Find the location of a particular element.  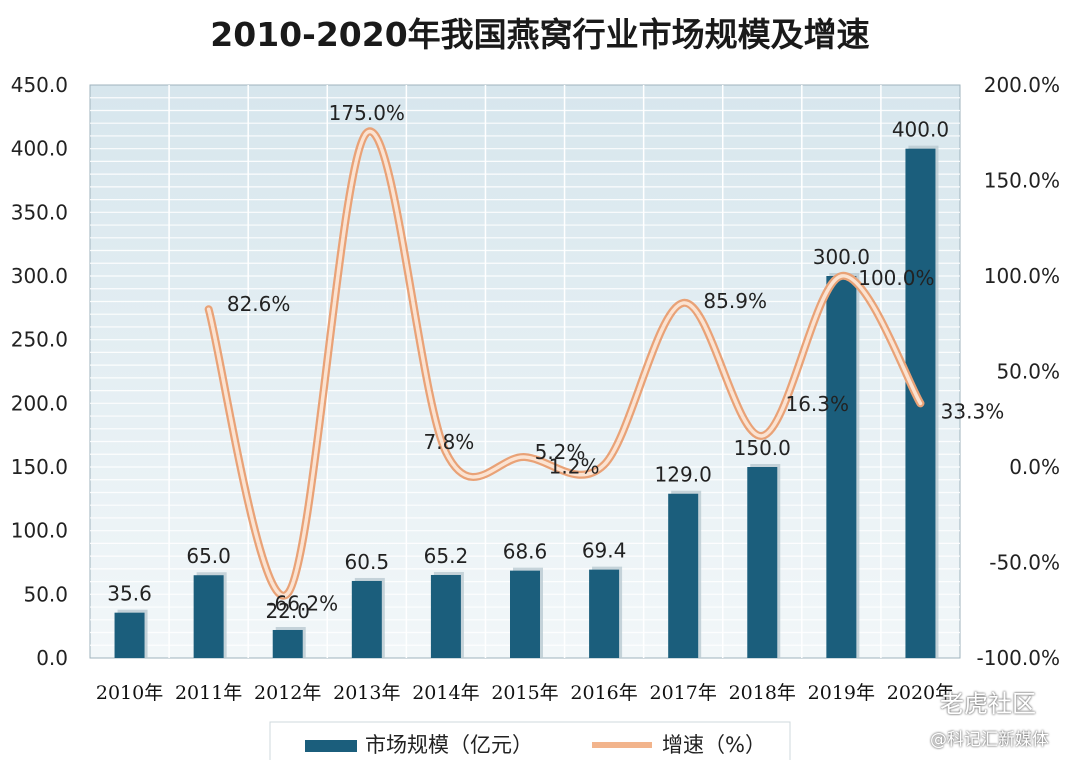

line-value-label: 1.2% is located at coordinates (574, 467).